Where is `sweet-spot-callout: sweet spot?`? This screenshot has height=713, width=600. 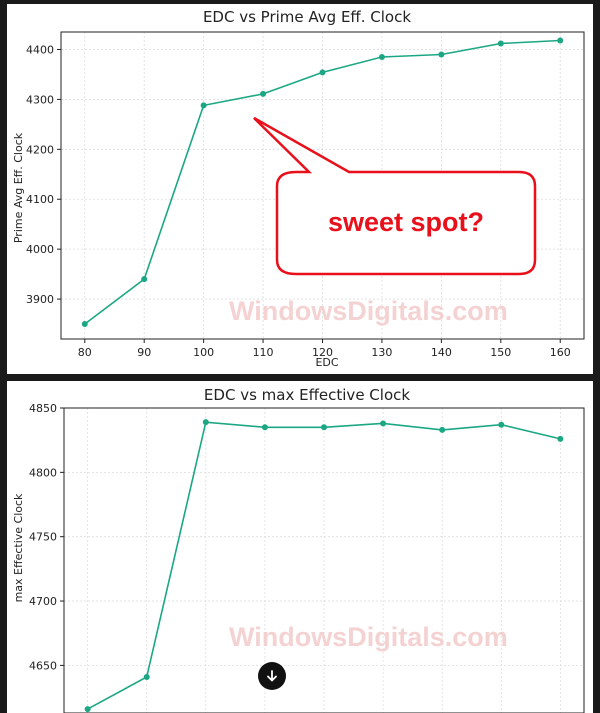
sweet-spot-callout: sweet spot? is located at coordinates (395, 196).